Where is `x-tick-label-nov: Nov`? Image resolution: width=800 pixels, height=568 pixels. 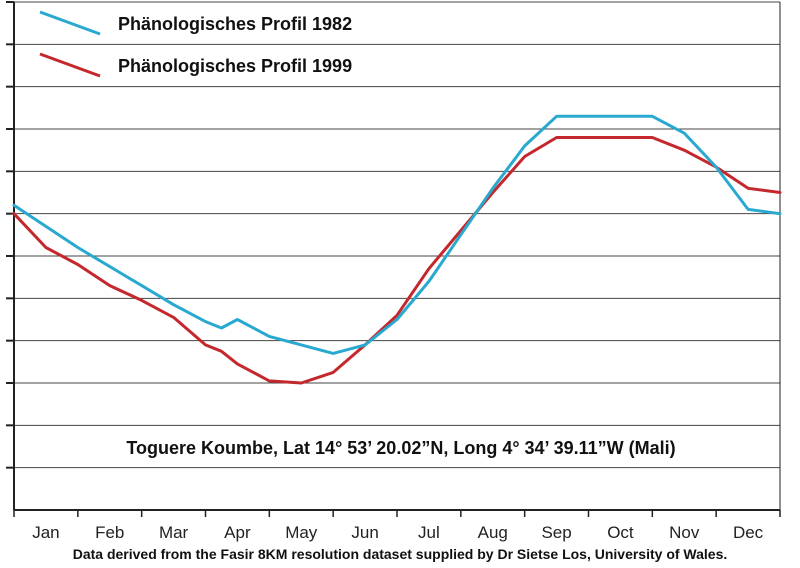
x-tick-label-nov: Nov is located at coordinates (684, 532).